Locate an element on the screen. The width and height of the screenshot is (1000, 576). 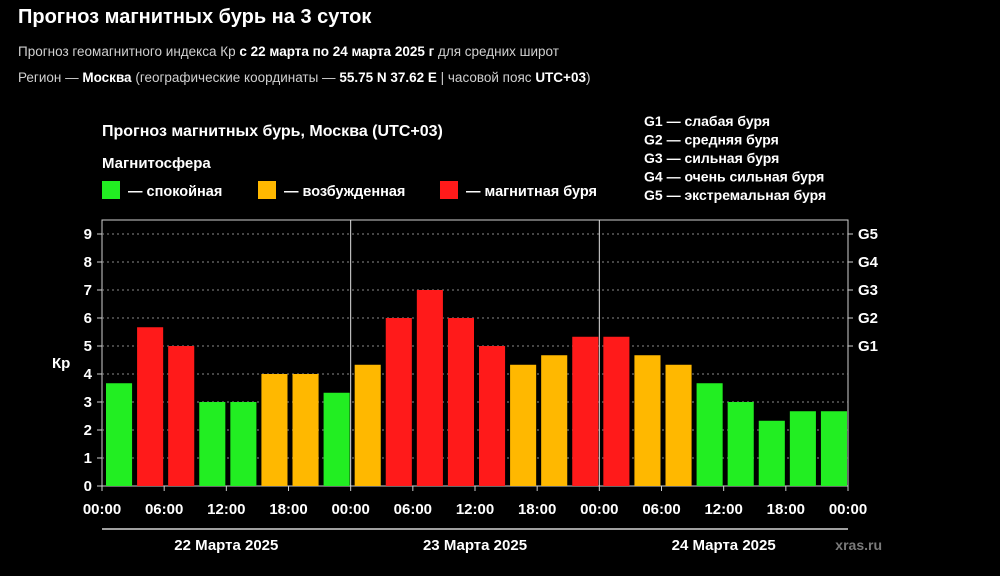
region-timezone: UTC+03 is located at coordinates (560, 77).